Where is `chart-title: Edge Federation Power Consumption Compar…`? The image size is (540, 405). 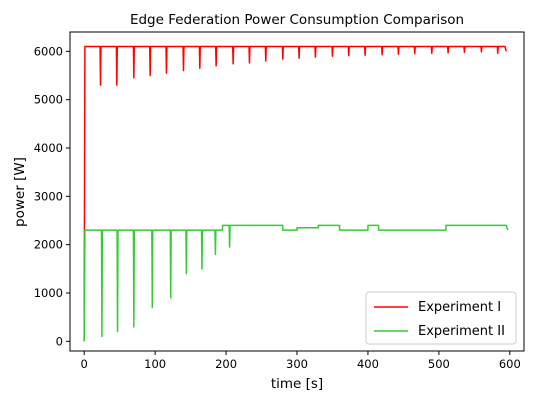
chart-title: Edge Federation Power Consumption Compar… is located at coordinates (297, 20).